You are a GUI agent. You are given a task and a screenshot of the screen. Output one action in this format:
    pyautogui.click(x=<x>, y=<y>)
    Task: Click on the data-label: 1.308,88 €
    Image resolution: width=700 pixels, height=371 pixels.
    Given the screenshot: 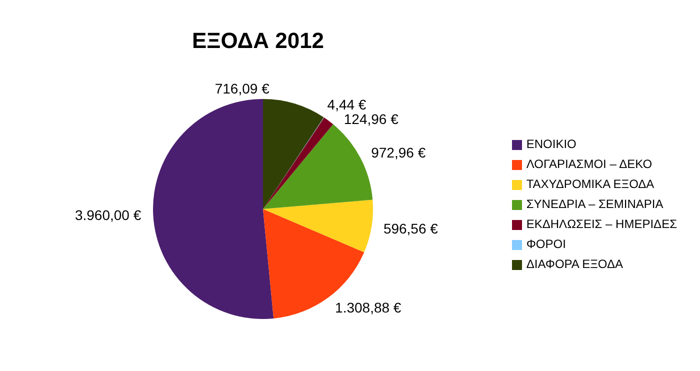 What is the action you would take?
    pyautogui.click(x=368, y=307)
    